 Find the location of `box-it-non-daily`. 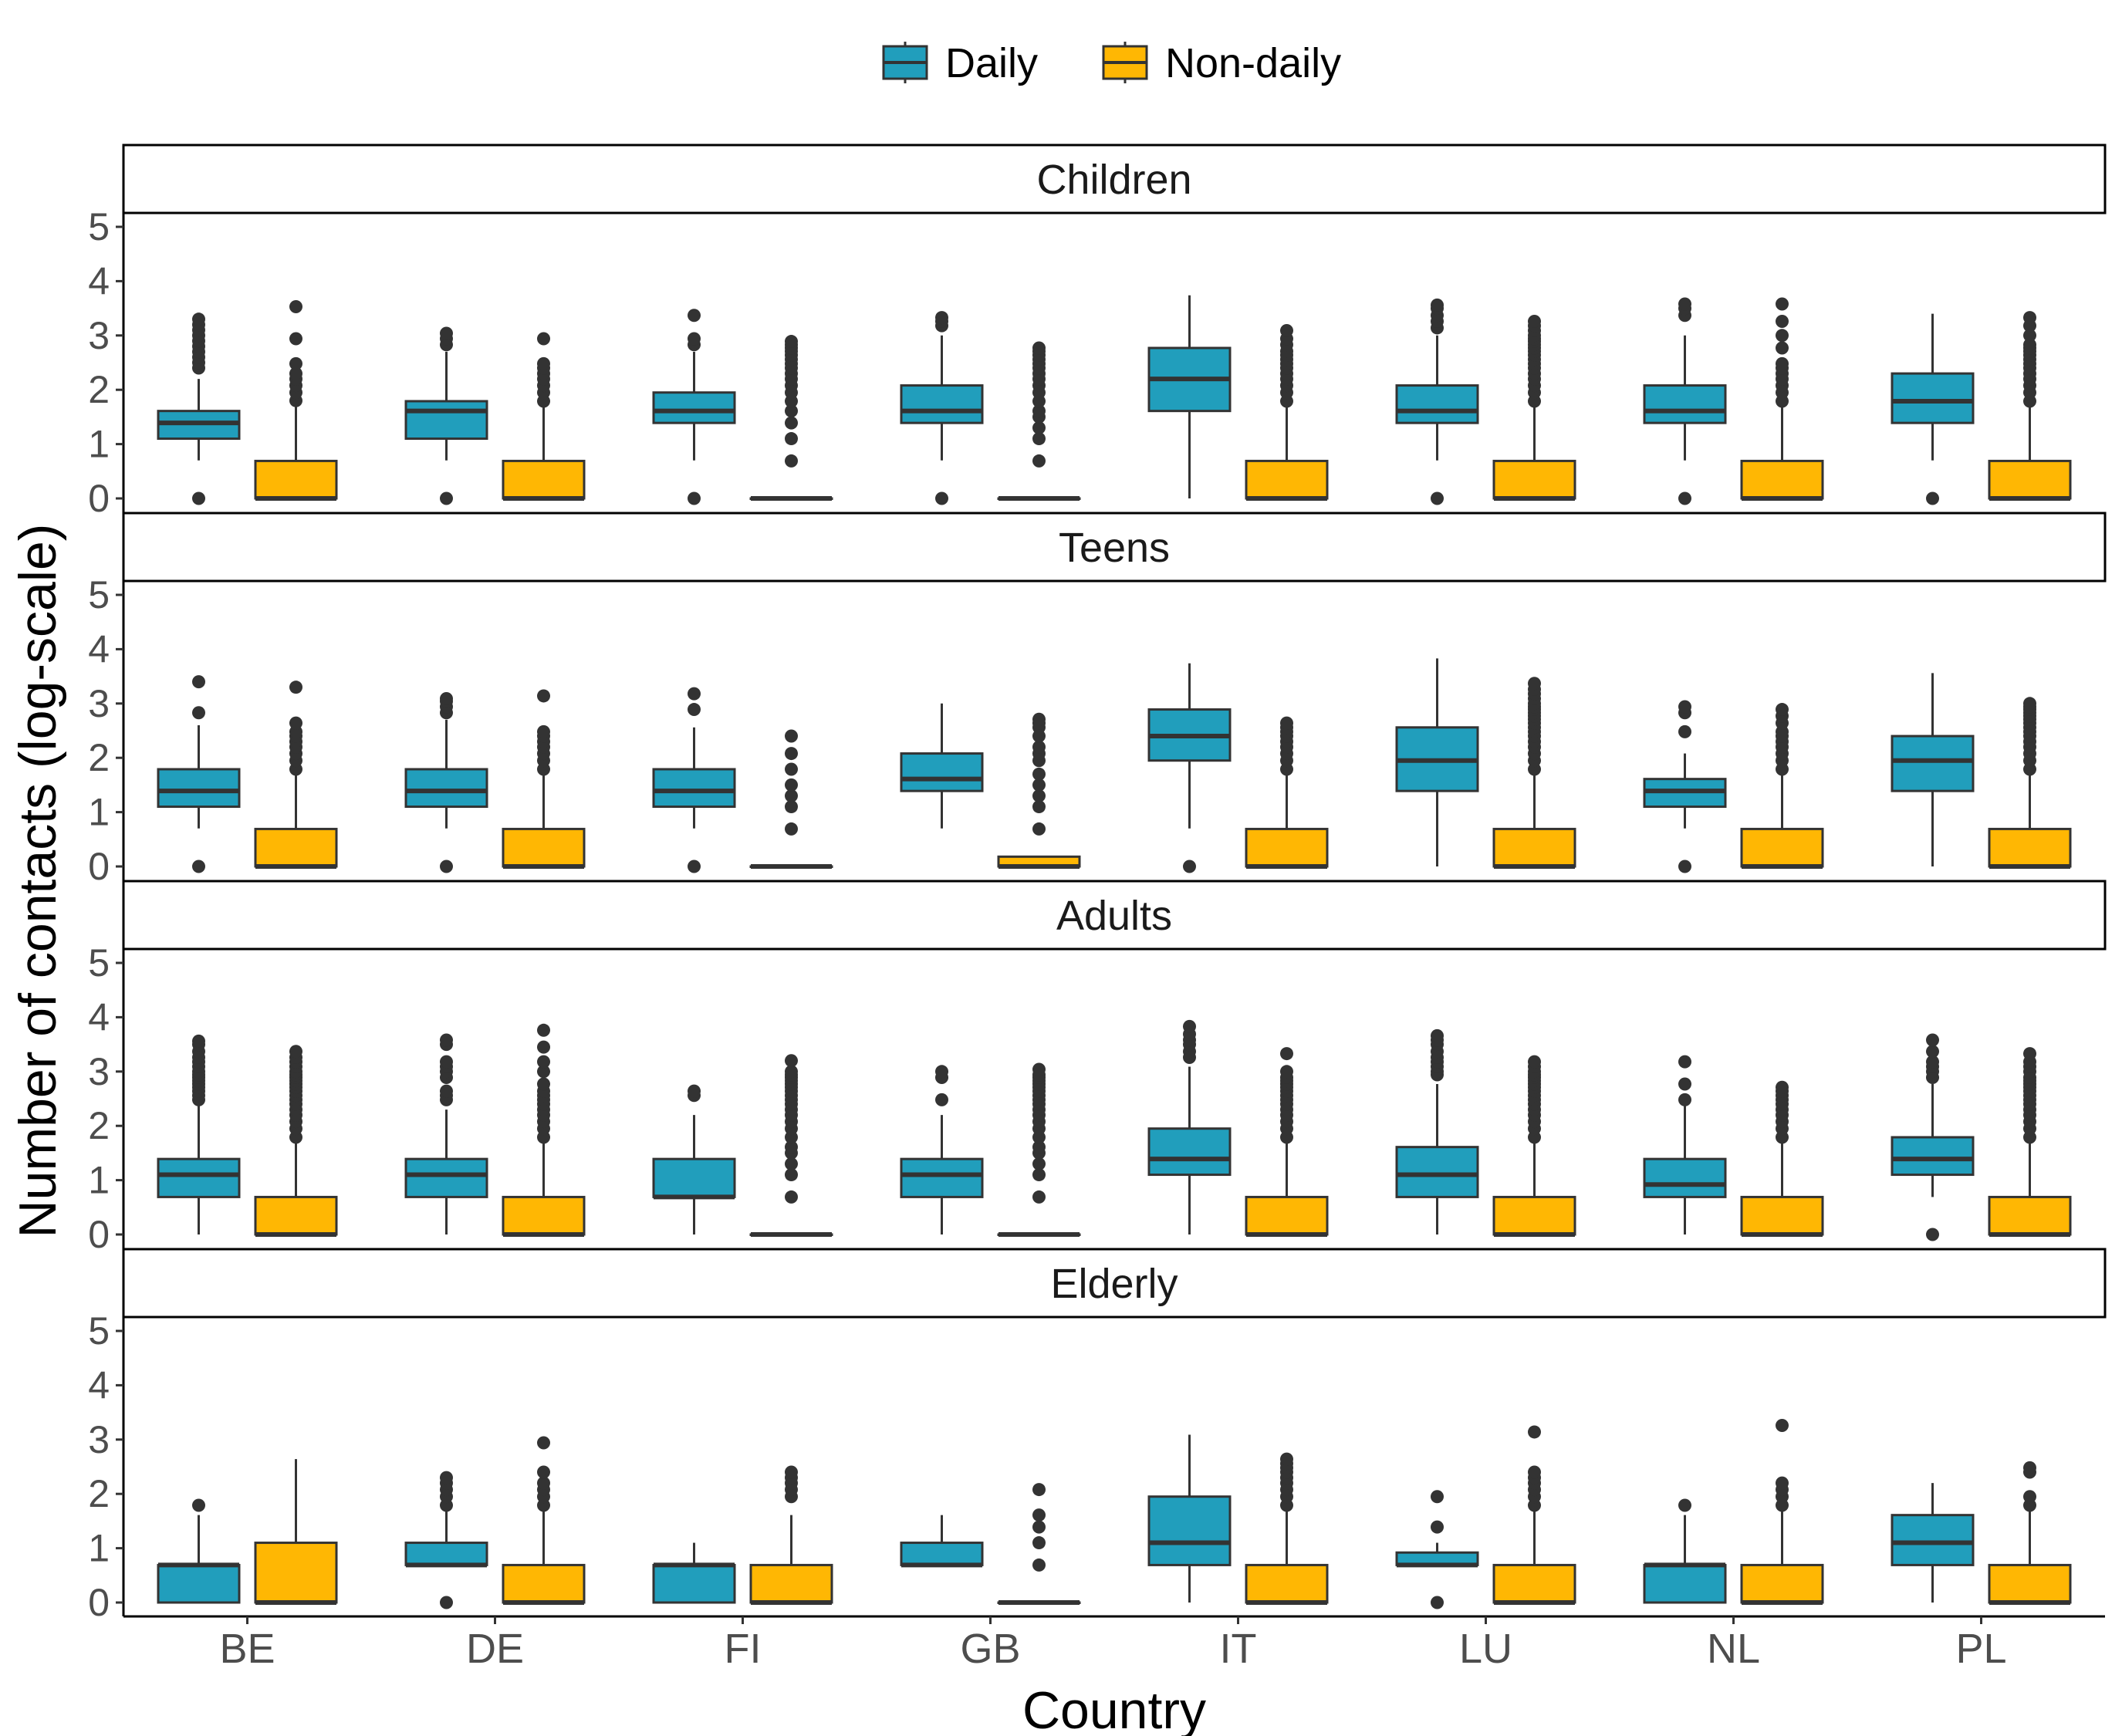

box-it-non-daily is located at coordinates (1287, 1528).